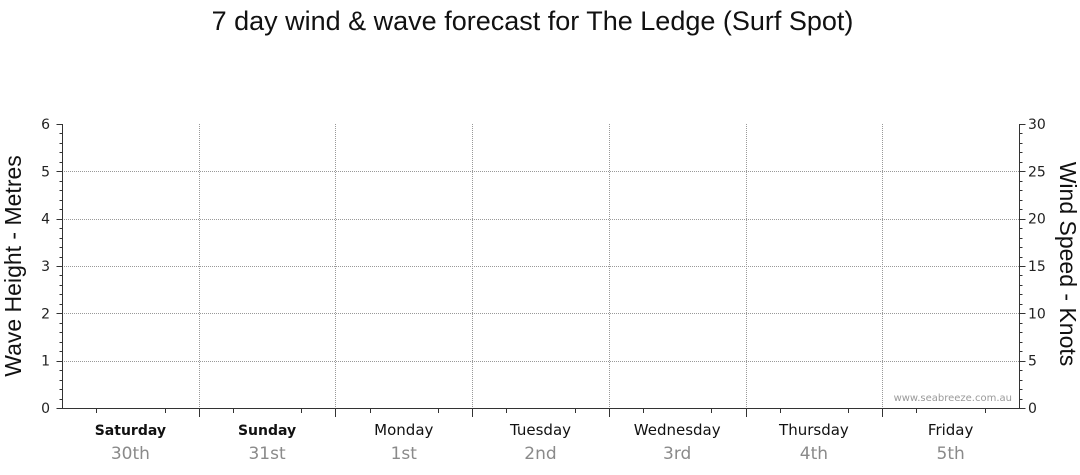 This screenshot has height=475, width=1080. What do you see at coordinates (953, 398) in the screenshot?
I see `watermark-text: www.seabreeze.com.au` at bounding box center [953, 398].